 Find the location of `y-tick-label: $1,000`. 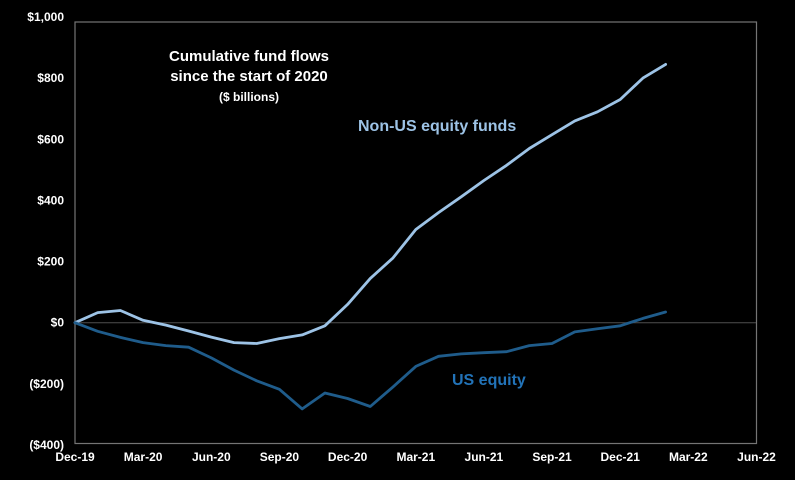

y-tick-label: $1,000 is located at coordinates (45, 17).